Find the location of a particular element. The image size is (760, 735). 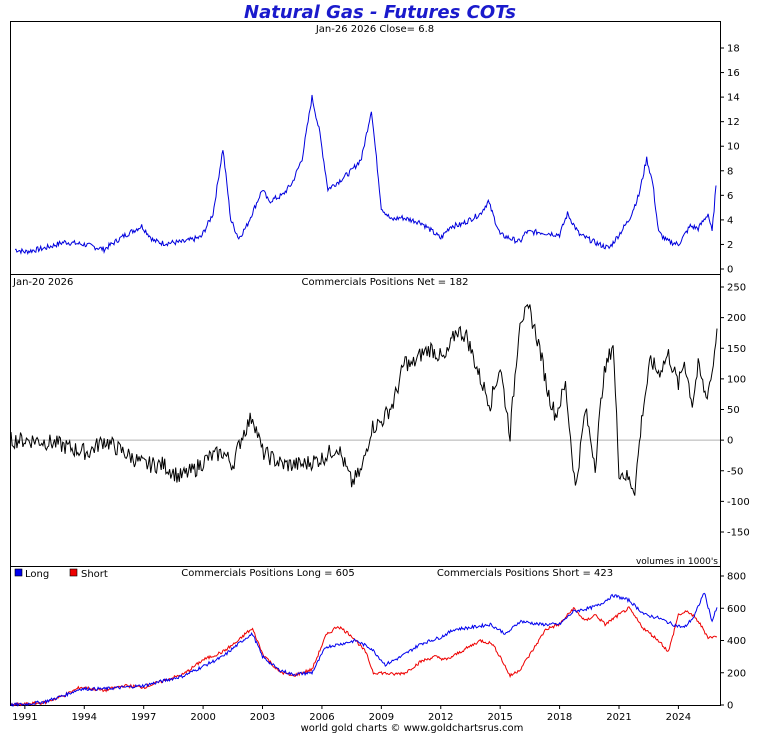

x-tick-label: 1997 is located at coordinates (143, 717).